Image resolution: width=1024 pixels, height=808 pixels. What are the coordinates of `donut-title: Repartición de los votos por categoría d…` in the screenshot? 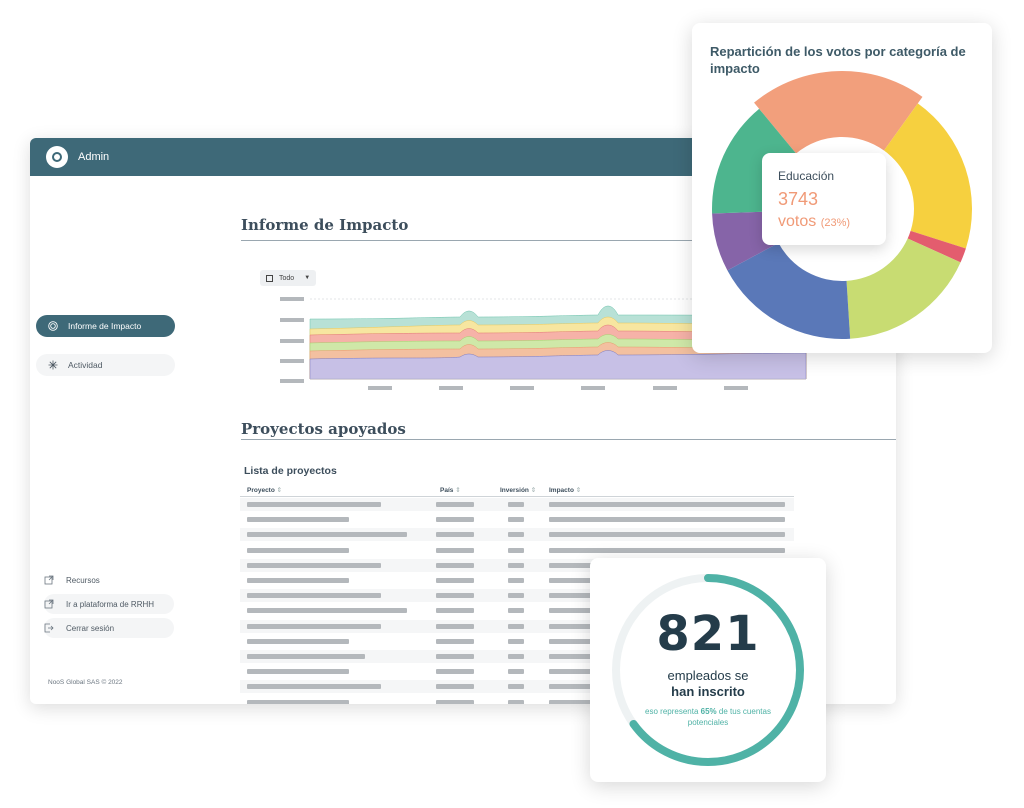 It's located at (838, 60).